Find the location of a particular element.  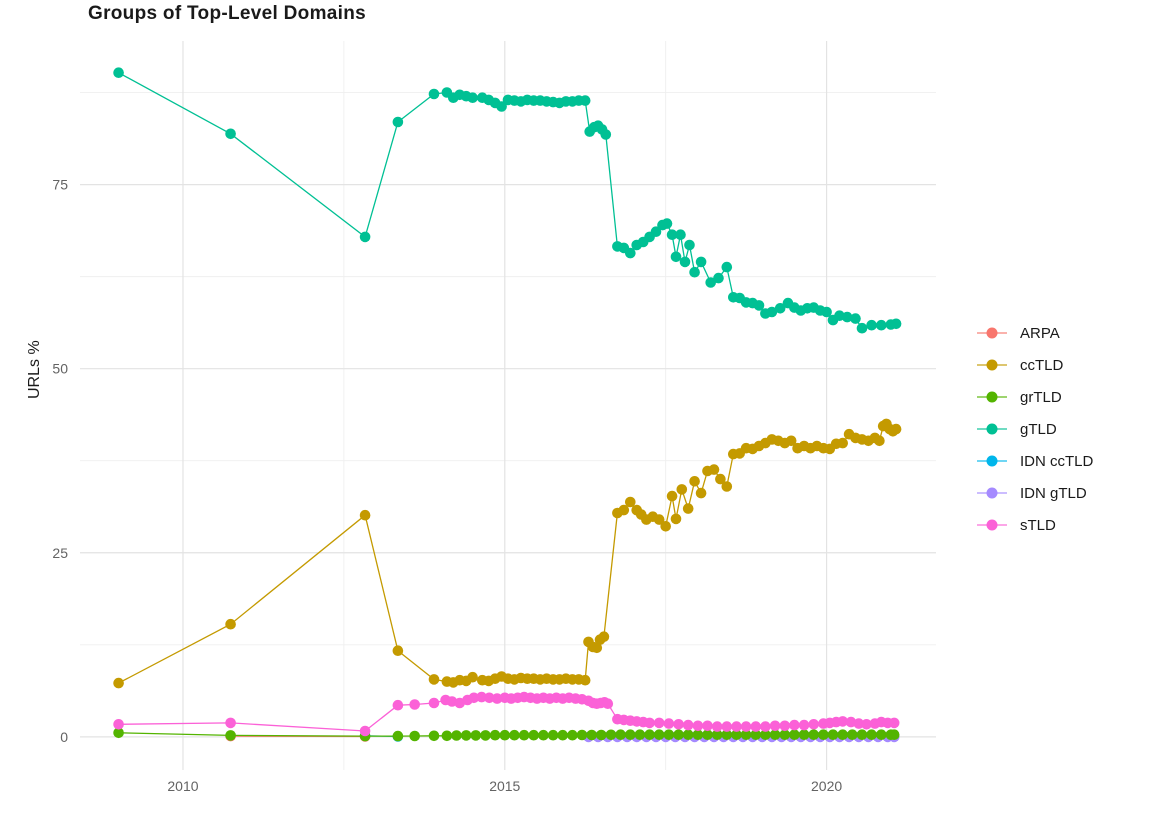

legend-item-arpa: ARPA is located at coordinates (1069, 333).